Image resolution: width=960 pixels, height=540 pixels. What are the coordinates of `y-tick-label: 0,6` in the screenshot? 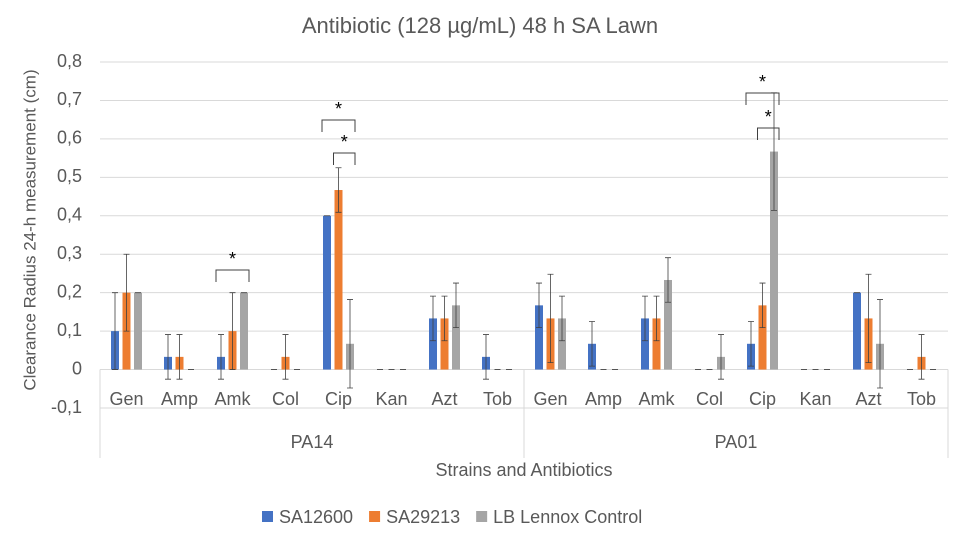 It's located at (69, 138).